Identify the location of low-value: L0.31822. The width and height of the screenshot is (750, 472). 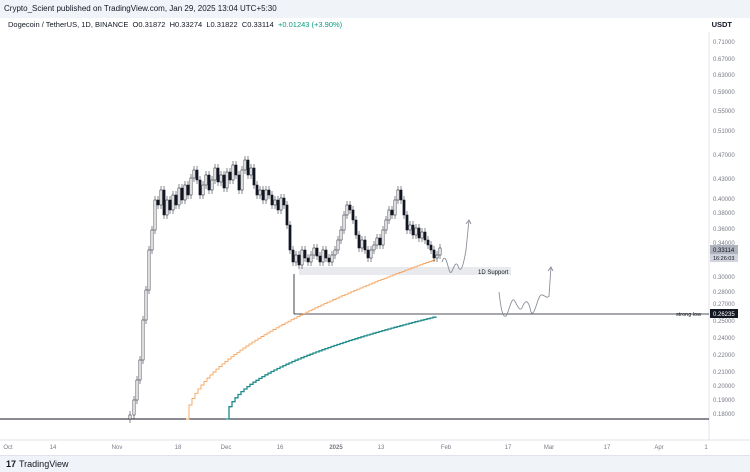
(222, 24).